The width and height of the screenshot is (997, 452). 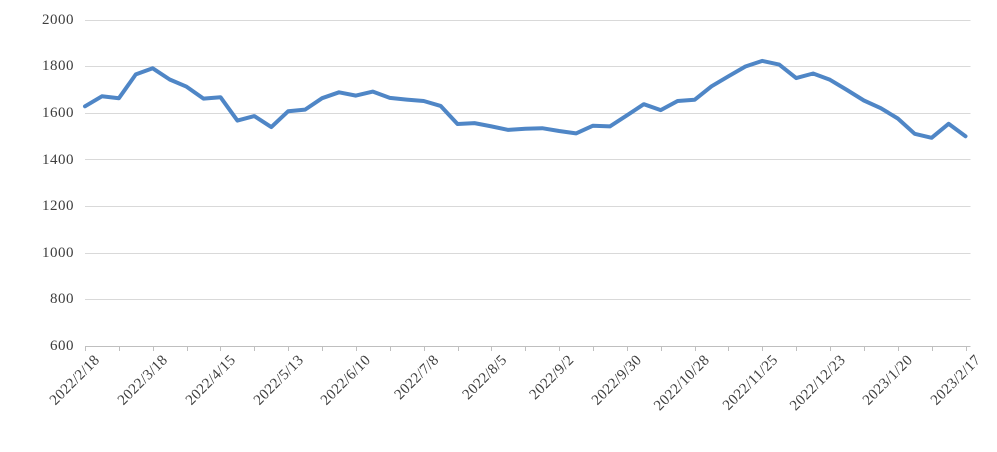 What do you see at coordinates (62, 299) in the screenshot?
I see `y-axis-label: 800` at bounding box center [62, 299].